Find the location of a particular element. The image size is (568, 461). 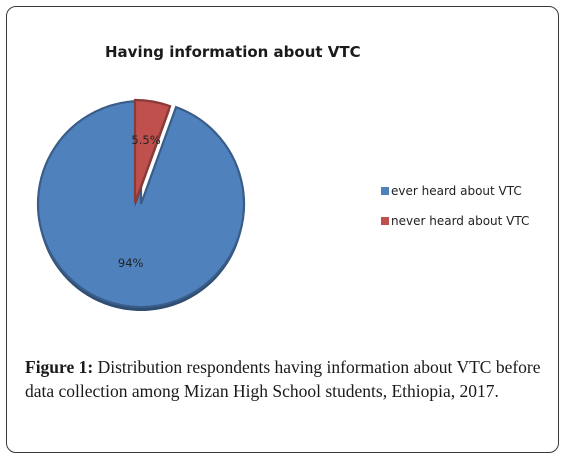

pie-slice-label: 94% is located at coordinates (131, 263).